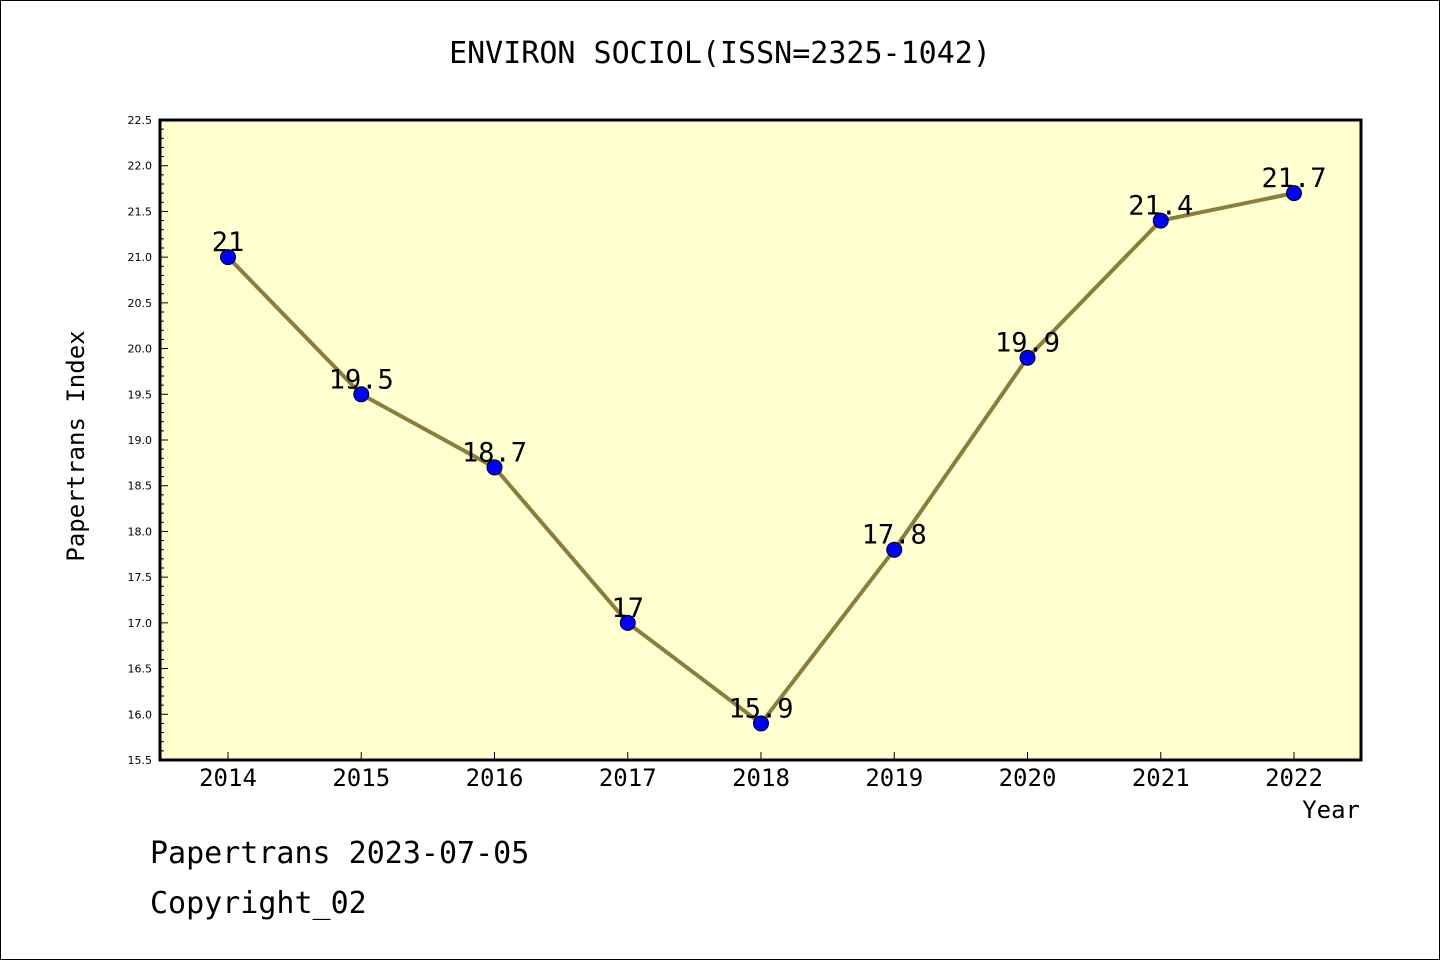  Describe the element at coordinates (140, 349) in the screenshot. I see `y-tick-label: 20.0` at that location.